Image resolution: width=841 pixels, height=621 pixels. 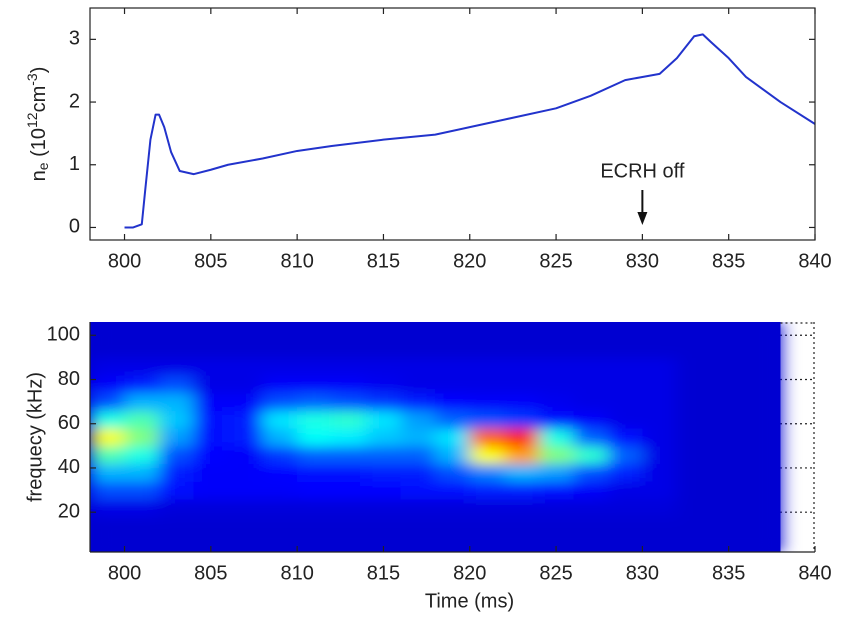 I want to click on y-label-sup: -3, so click(x=32, y=79).